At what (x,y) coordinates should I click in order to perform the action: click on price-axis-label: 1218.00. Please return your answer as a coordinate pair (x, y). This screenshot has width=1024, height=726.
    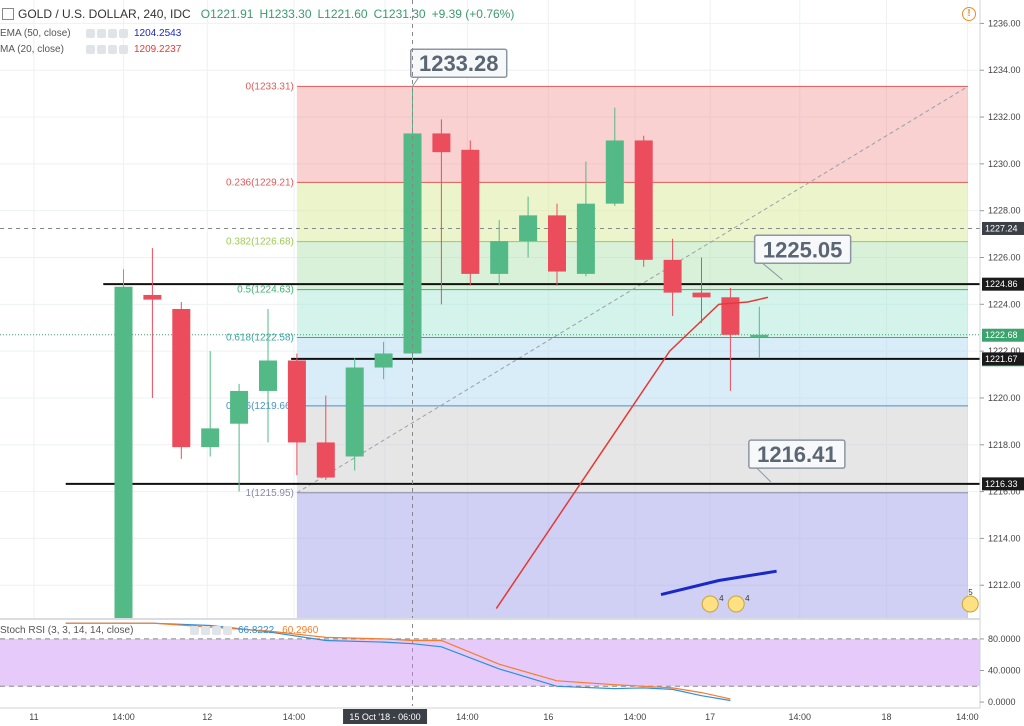
    Looking at the image, I should click on (1004, 445).